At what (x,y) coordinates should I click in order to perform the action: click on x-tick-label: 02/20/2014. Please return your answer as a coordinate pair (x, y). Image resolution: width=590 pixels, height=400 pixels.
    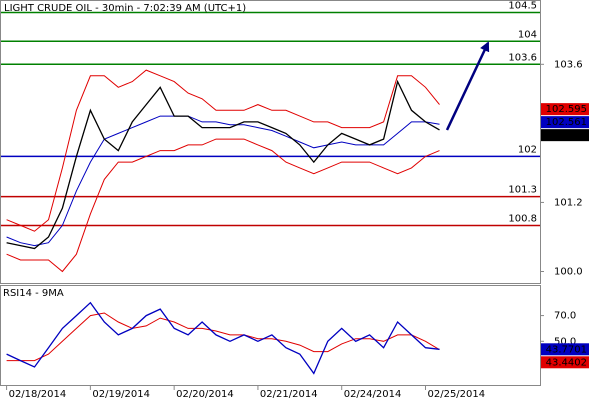
    Looking at the image, I should click on (205, 394).